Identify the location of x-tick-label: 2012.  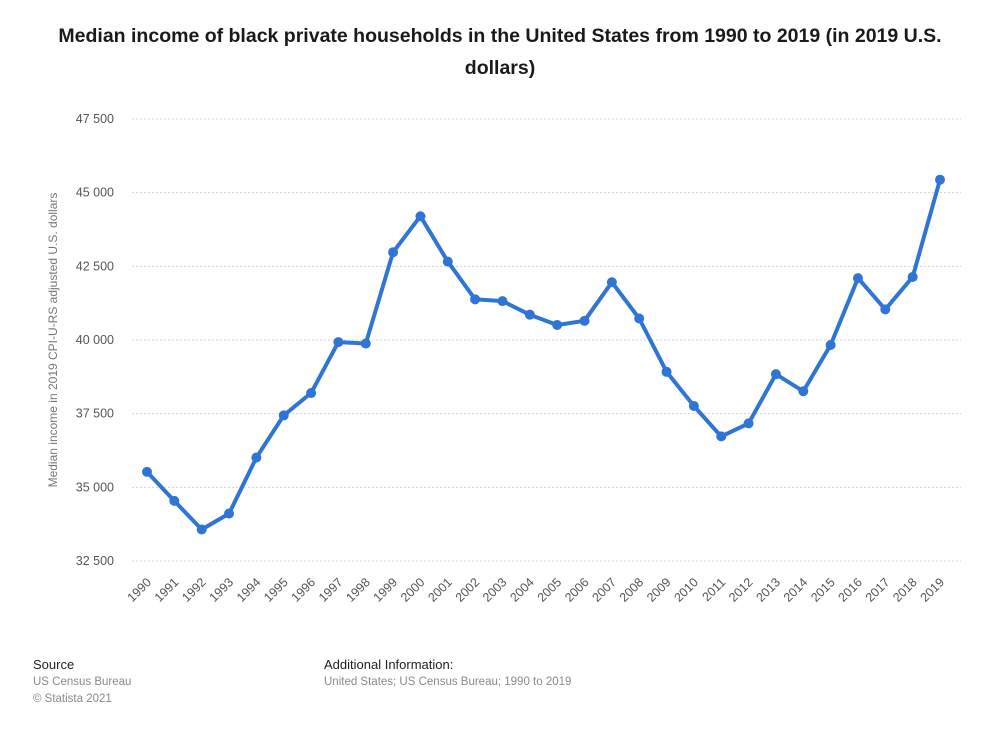
(741, 590).